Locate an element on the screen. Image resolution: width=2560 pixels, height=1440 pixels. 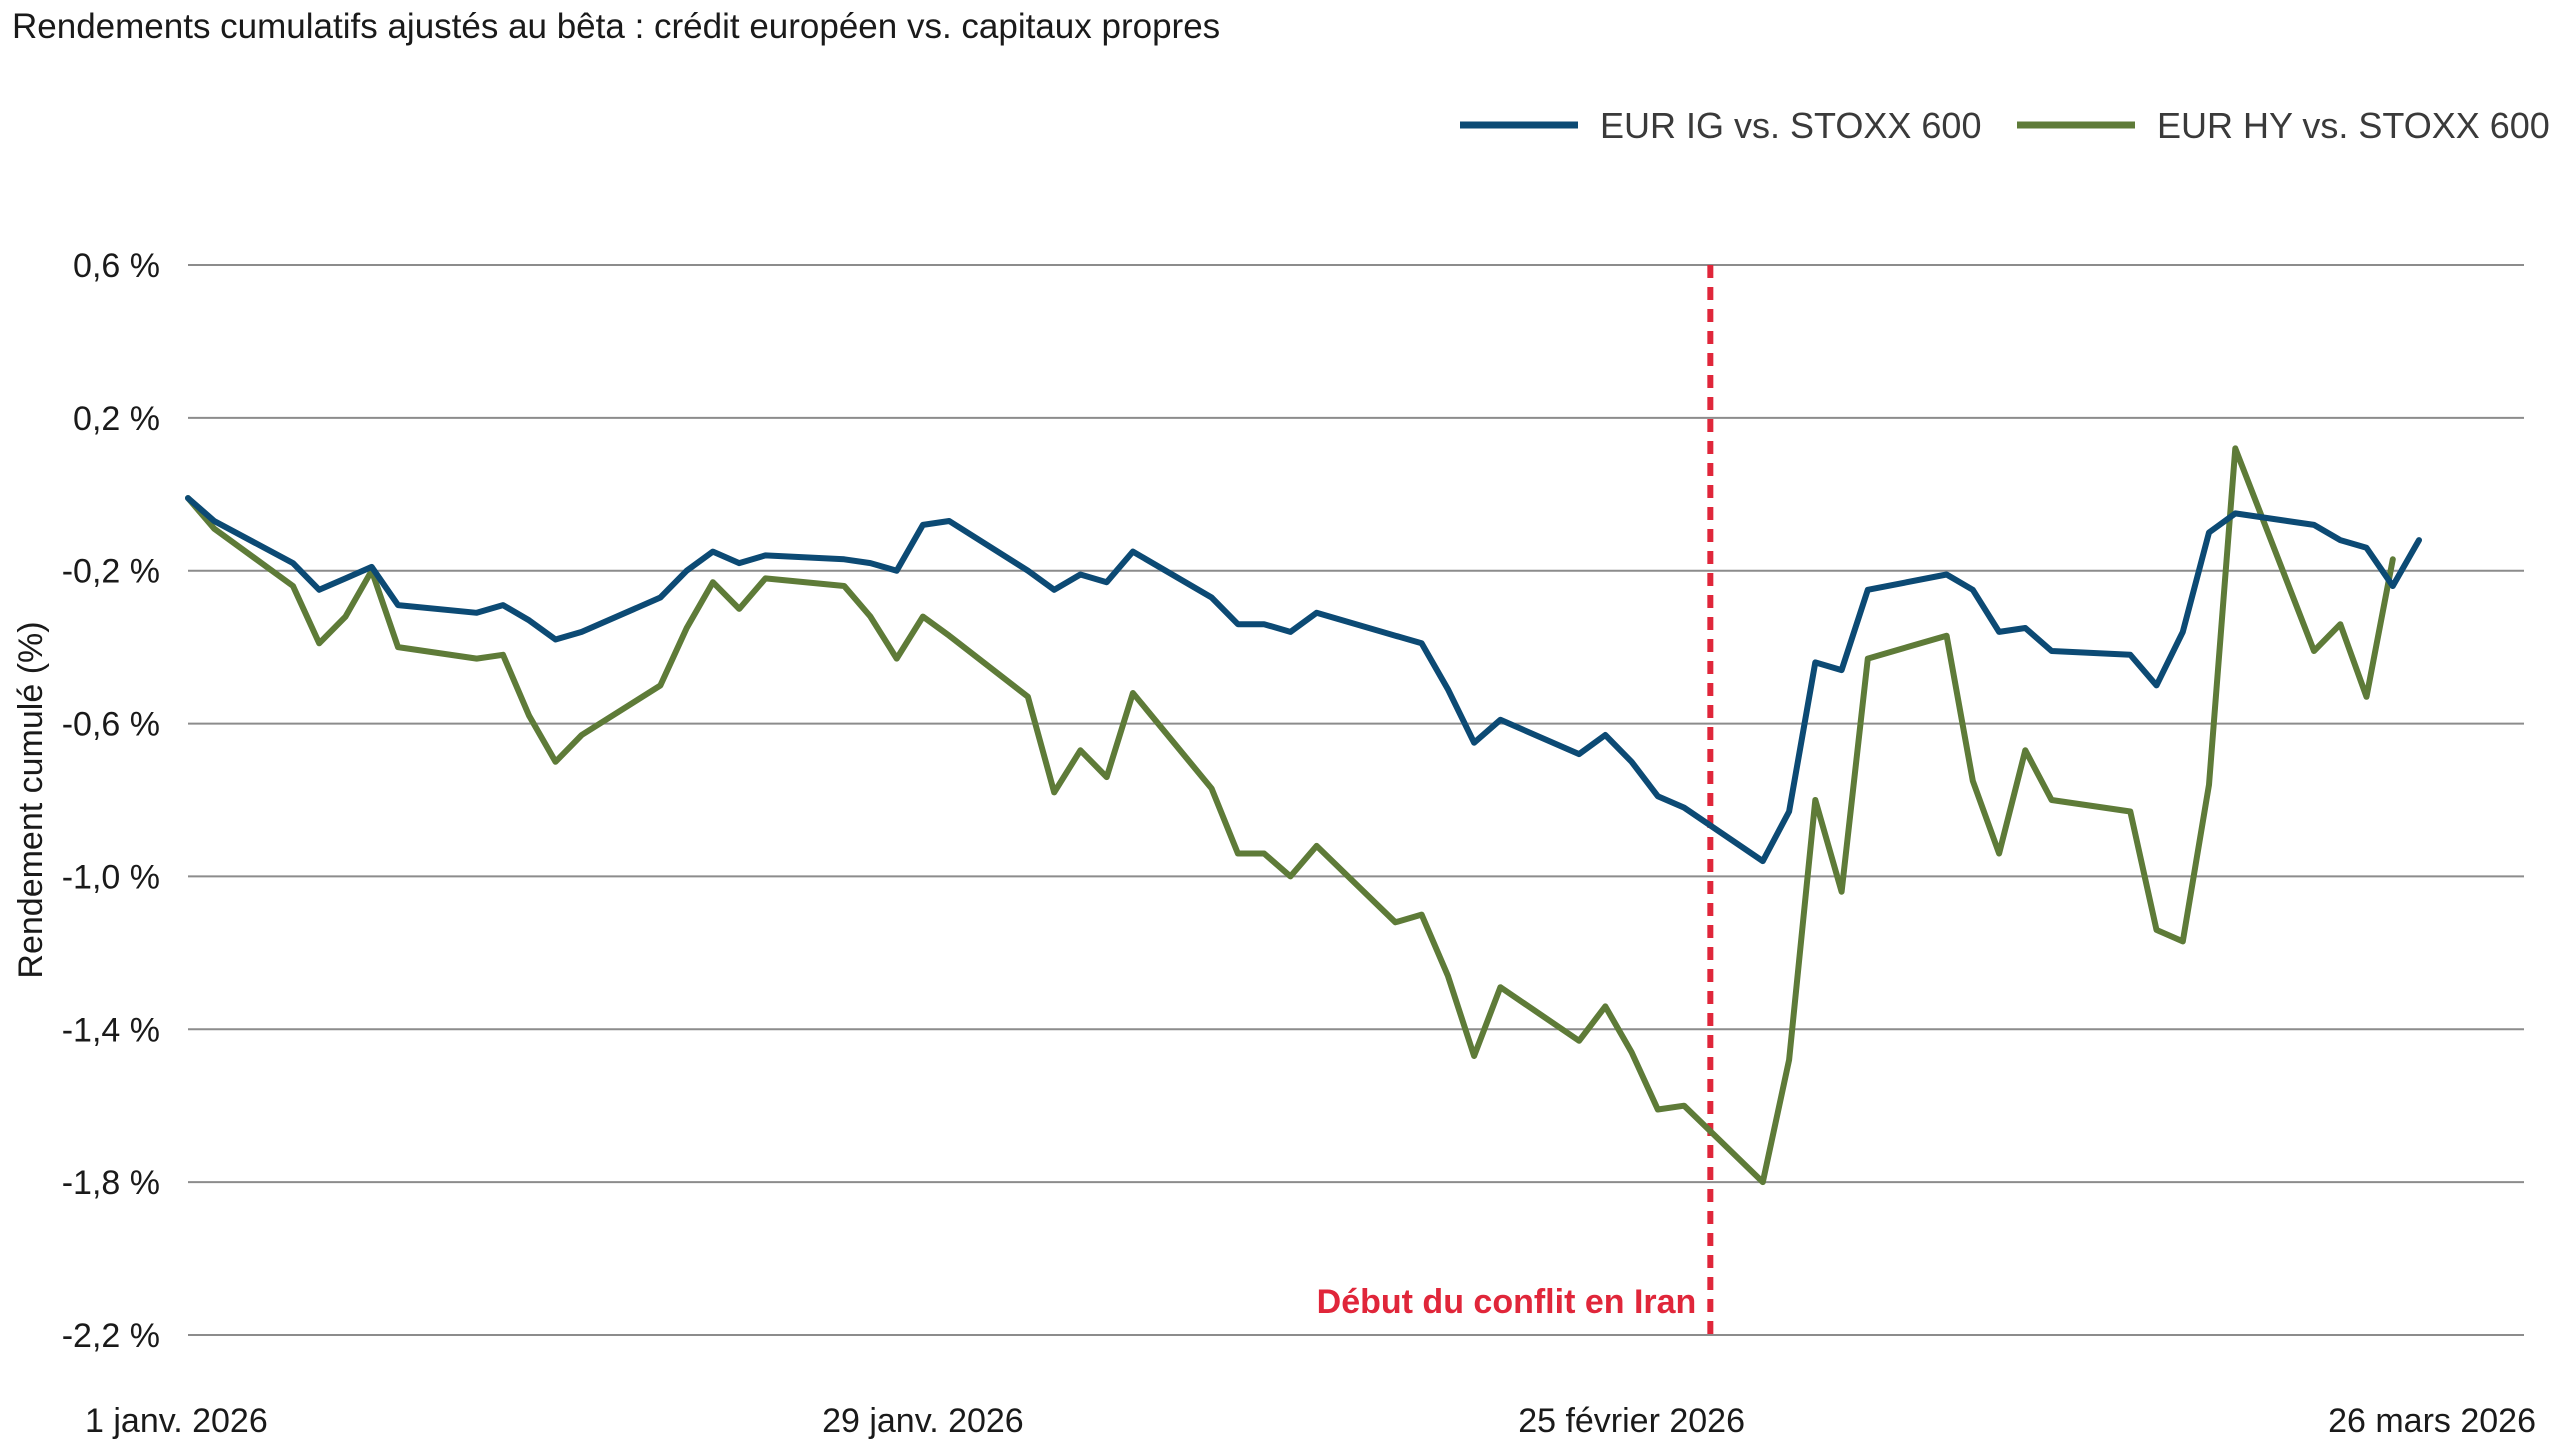
legend-label-eur-hy: EUR HY vs. STOXX 600 is located at coordinates (2353, 125).